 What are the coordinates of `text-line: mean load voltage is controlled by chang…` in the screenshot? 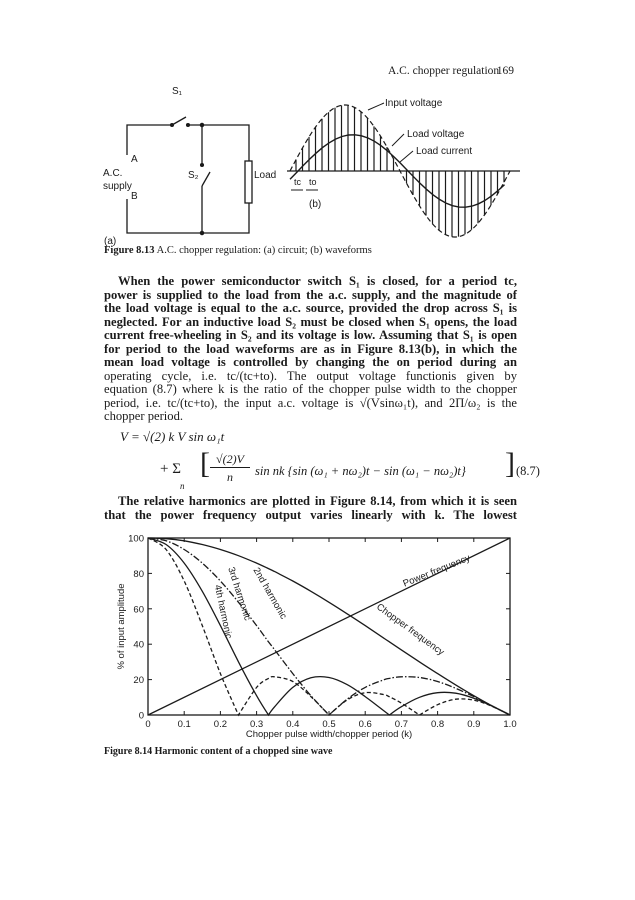 It's located at (310, 362).